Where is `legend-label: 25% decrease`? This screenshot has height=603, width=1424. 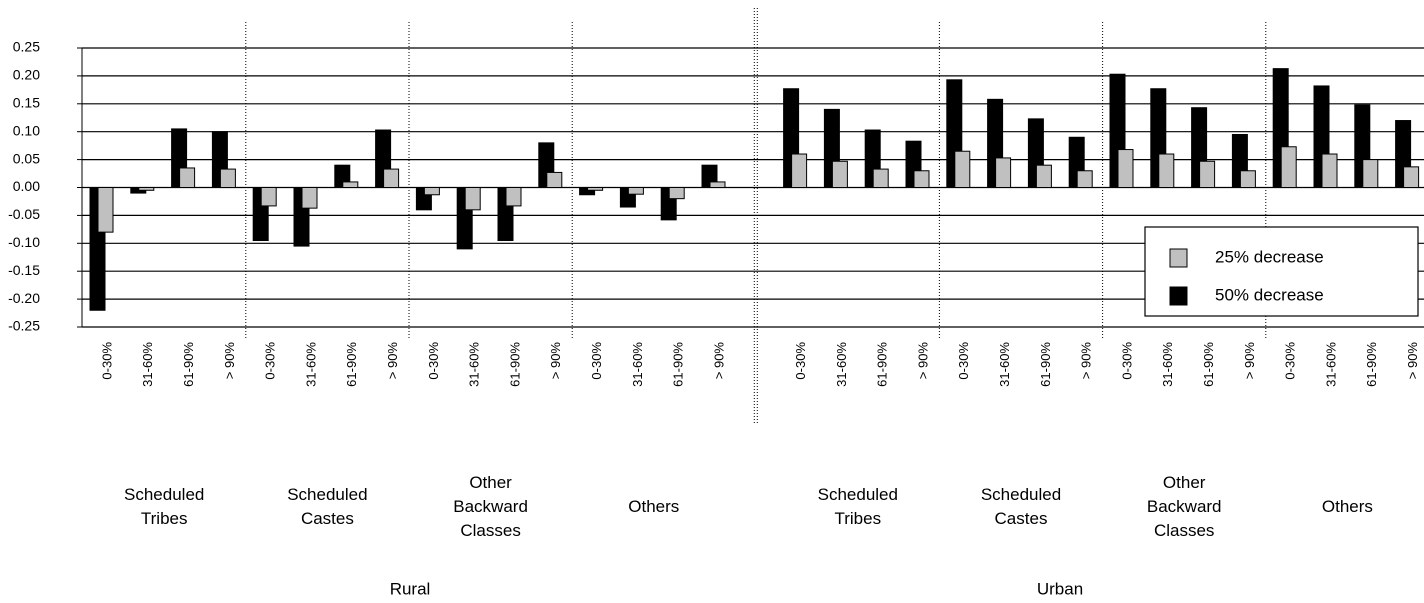
legend-label: 25% decrease is located at coordinates (1269, 256).